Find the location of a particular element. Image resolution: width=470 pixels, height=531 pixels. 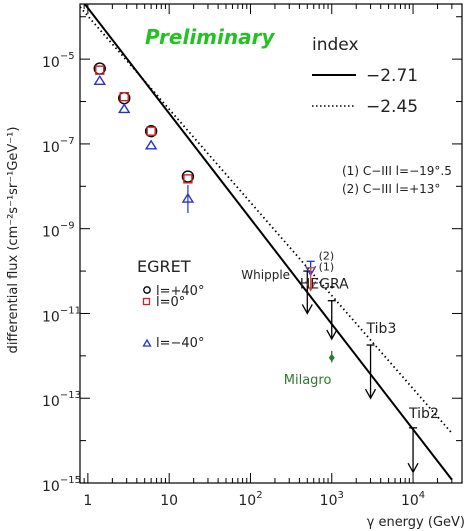

cIII-1-arrowhead is located at coordinates (311, 286).